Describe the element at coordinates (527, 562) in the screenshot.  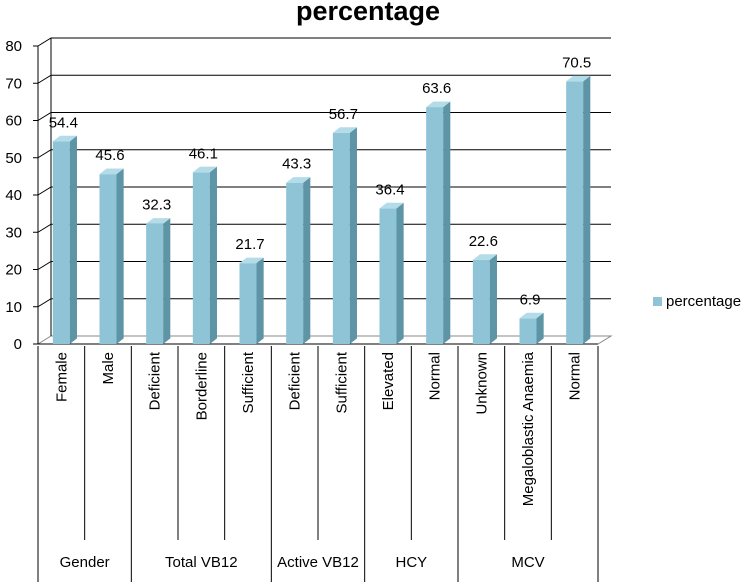
I see `group-label: MCV` at that location.